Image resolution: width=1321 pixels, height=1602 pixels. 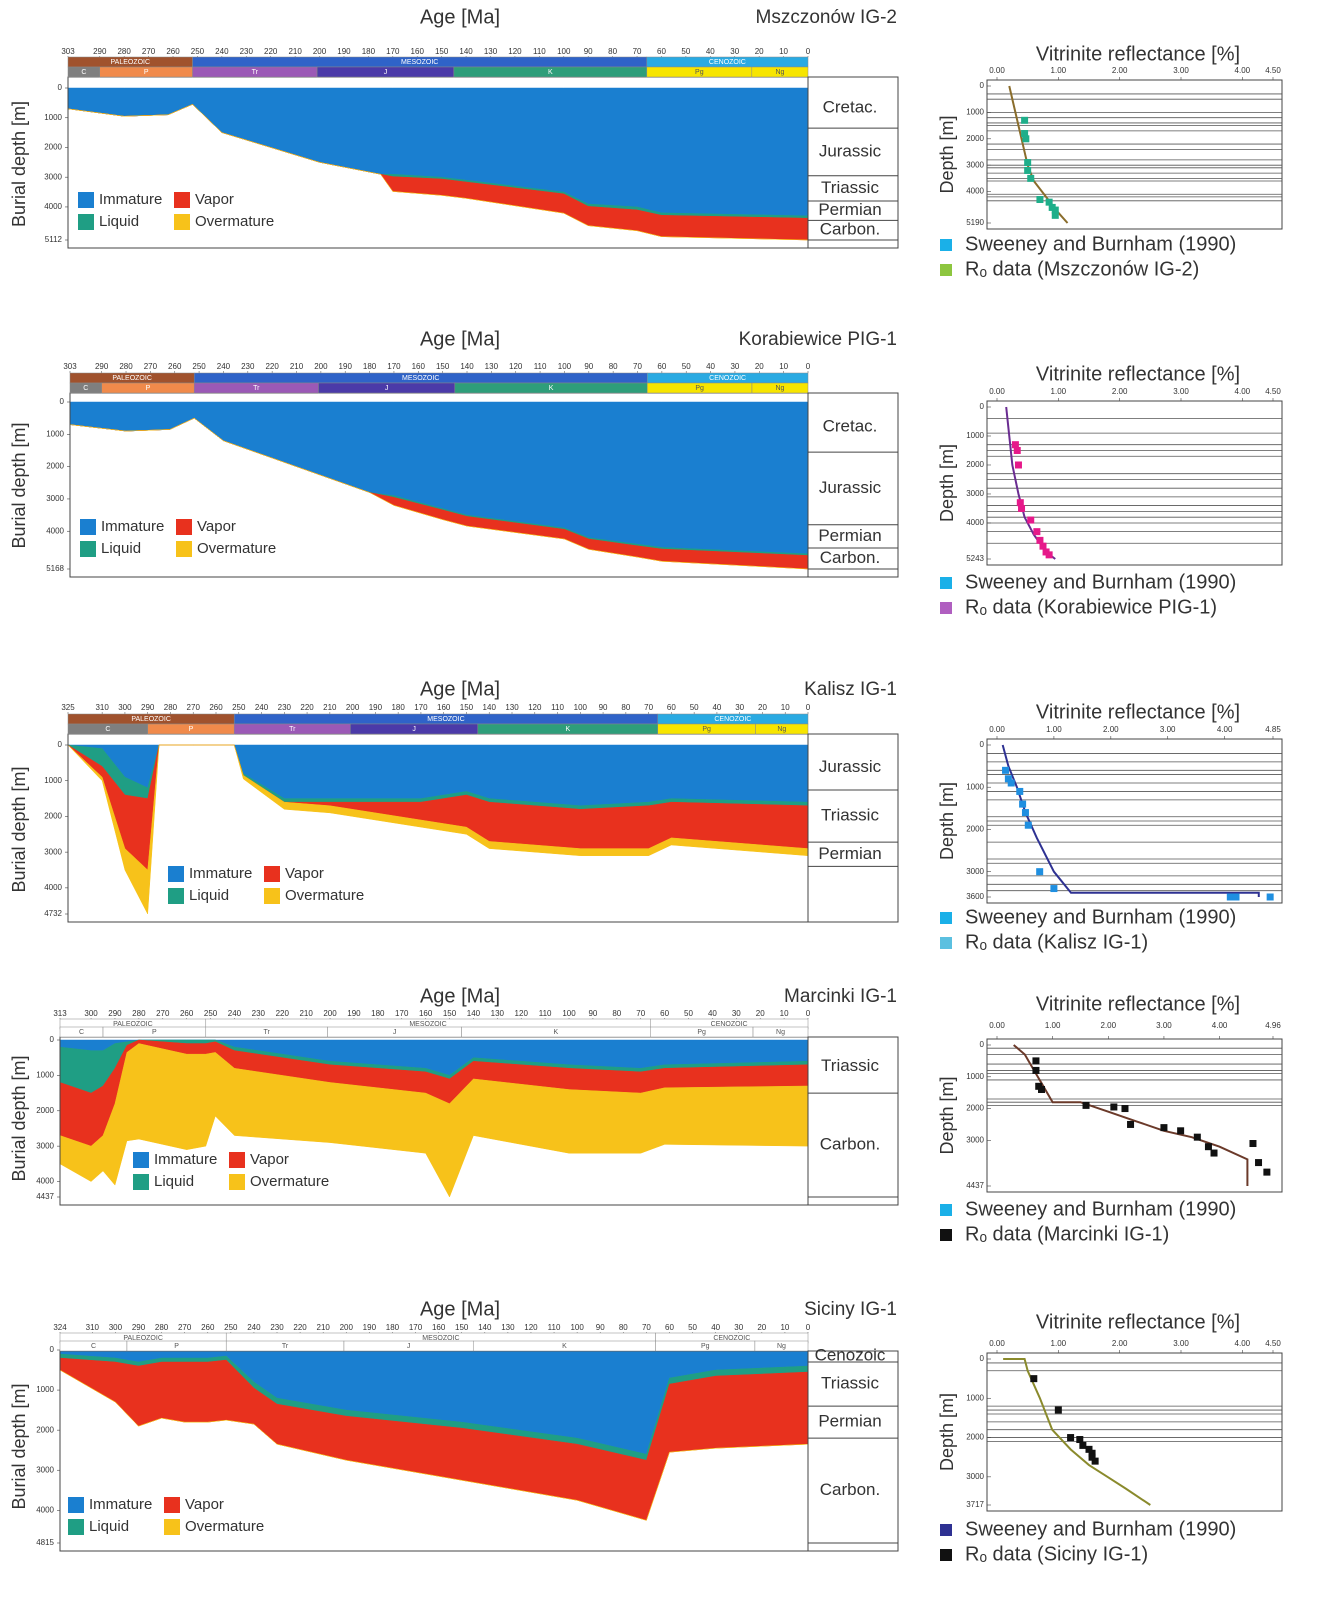 I want to click on x-tick-label: 20, so click(x=760, y=1013).